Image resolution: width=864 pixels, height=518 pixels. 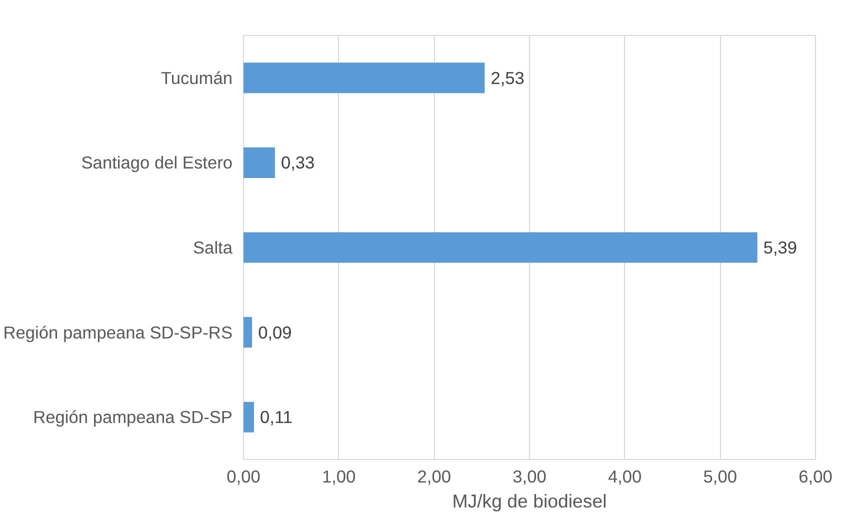 What do you see at coordinates (720, 476) in the screenshot?
I see `x-tick-label: 5,00` at bounding box center [720, 476].